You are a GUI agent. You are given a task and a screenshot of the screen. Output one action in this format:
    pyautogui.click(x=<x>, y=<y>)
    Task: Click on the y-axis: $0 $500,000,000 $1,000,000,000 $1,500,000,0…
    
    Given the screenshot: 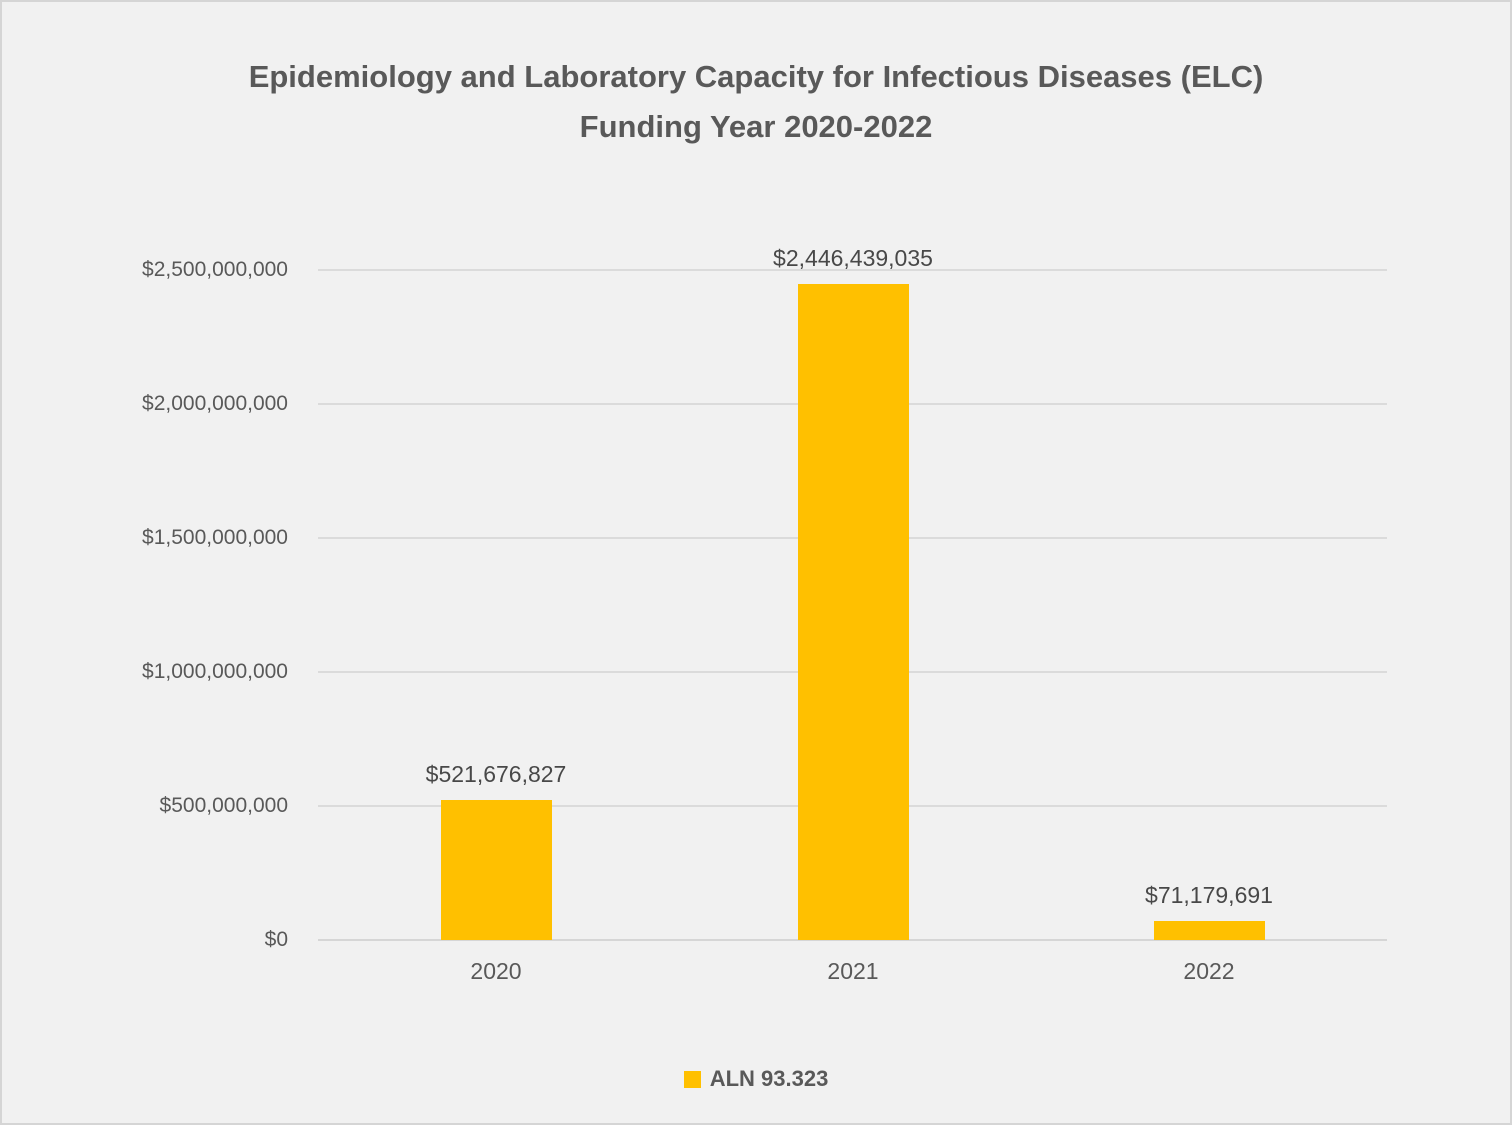 What is the action you would take?
    pyautogui.click(x=145, y=604)
    